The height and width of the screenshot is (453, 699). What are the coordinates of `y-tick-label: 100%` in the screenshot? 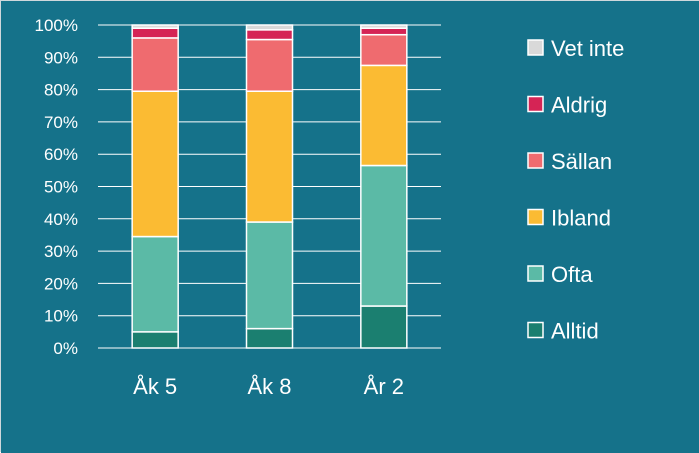 It's located at (56, 25).